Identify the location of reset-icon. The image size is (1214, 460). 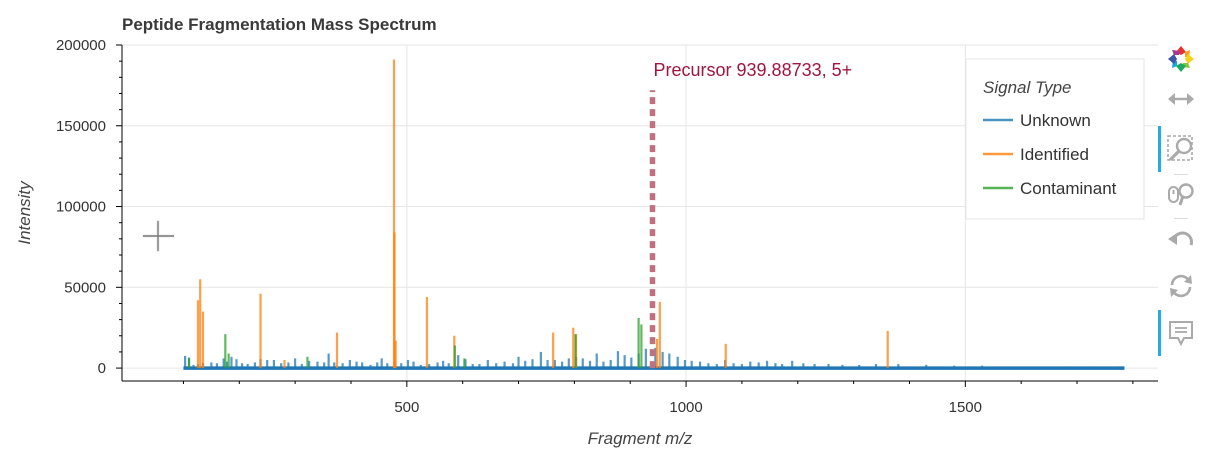
(1181, 286).